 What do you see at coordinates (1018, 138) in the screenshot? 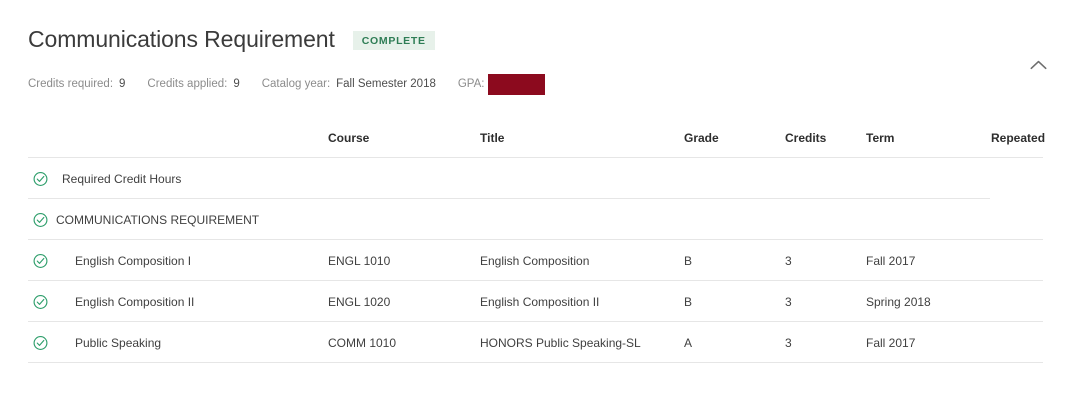
I see `column-header-repeated: Repeated` at bounding box center [1018, 138].